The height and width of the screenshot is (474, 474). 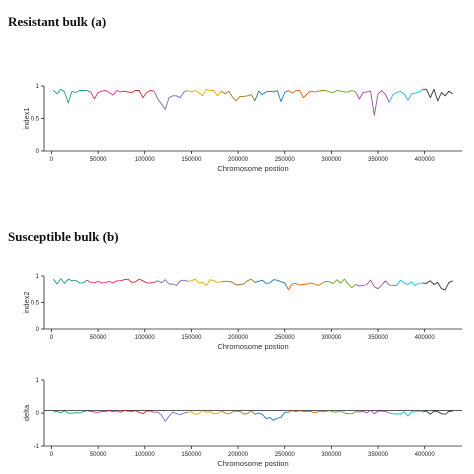 I want to click on y-axis-title: index1, so click(x=26, y=118).